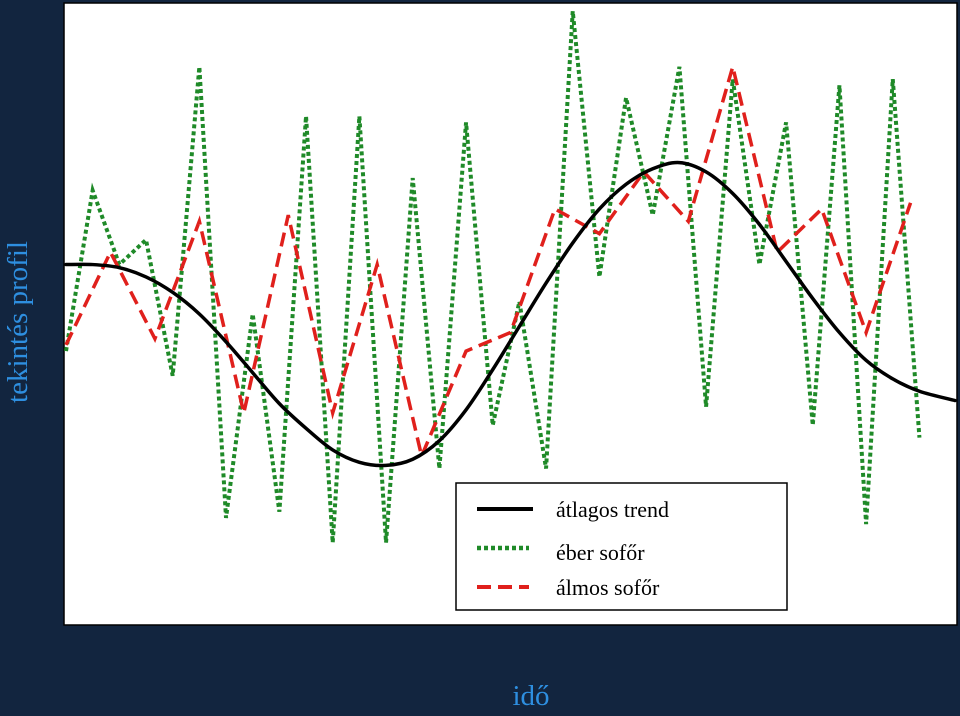 The width and height of the screenshot is (960, 716). Describe the element at coordinates (600, 552) in the screenshot. I see `legend-label-eber-sofor: éber sofőr` at that location.